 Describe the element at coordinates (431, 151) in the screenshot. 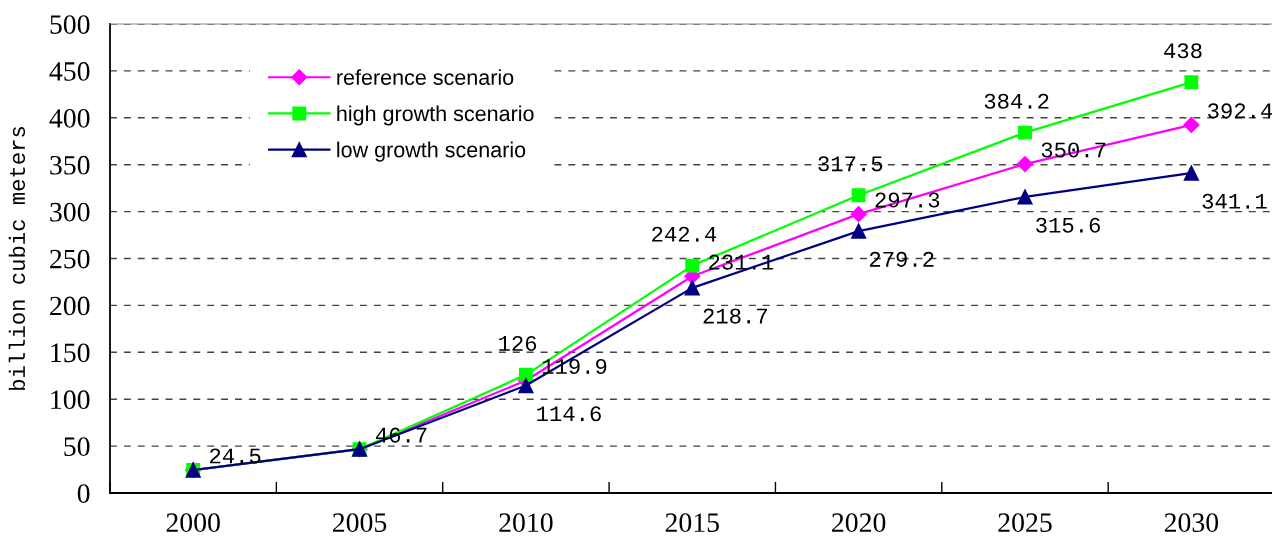

I see `legend-label: low growth scenario` at that location.